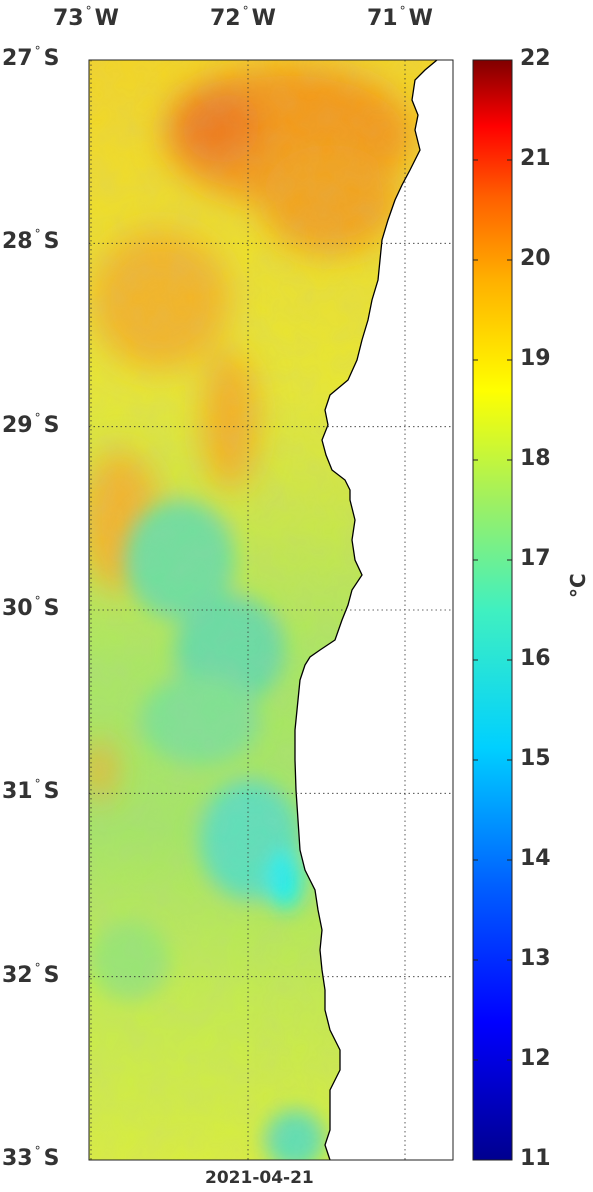  I want to click on colorbar-tick-label: 11, so click(535, 1158).